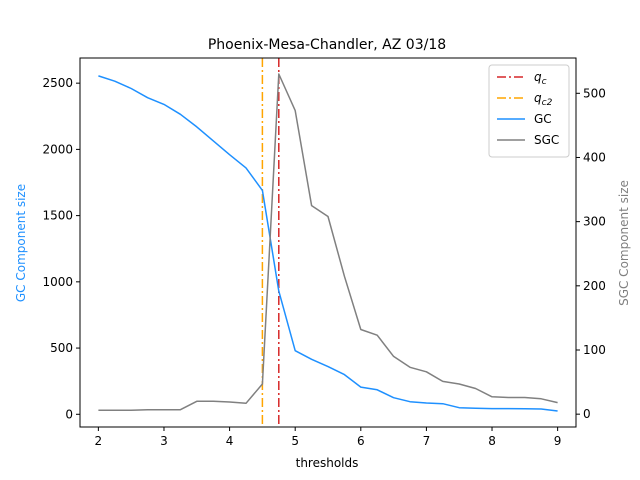 The width and height of the screenshot is (640, 480). Describe the element at coordinates (587, 414) in the screenshot. I see `y-right-tick-label: 0` at that location.